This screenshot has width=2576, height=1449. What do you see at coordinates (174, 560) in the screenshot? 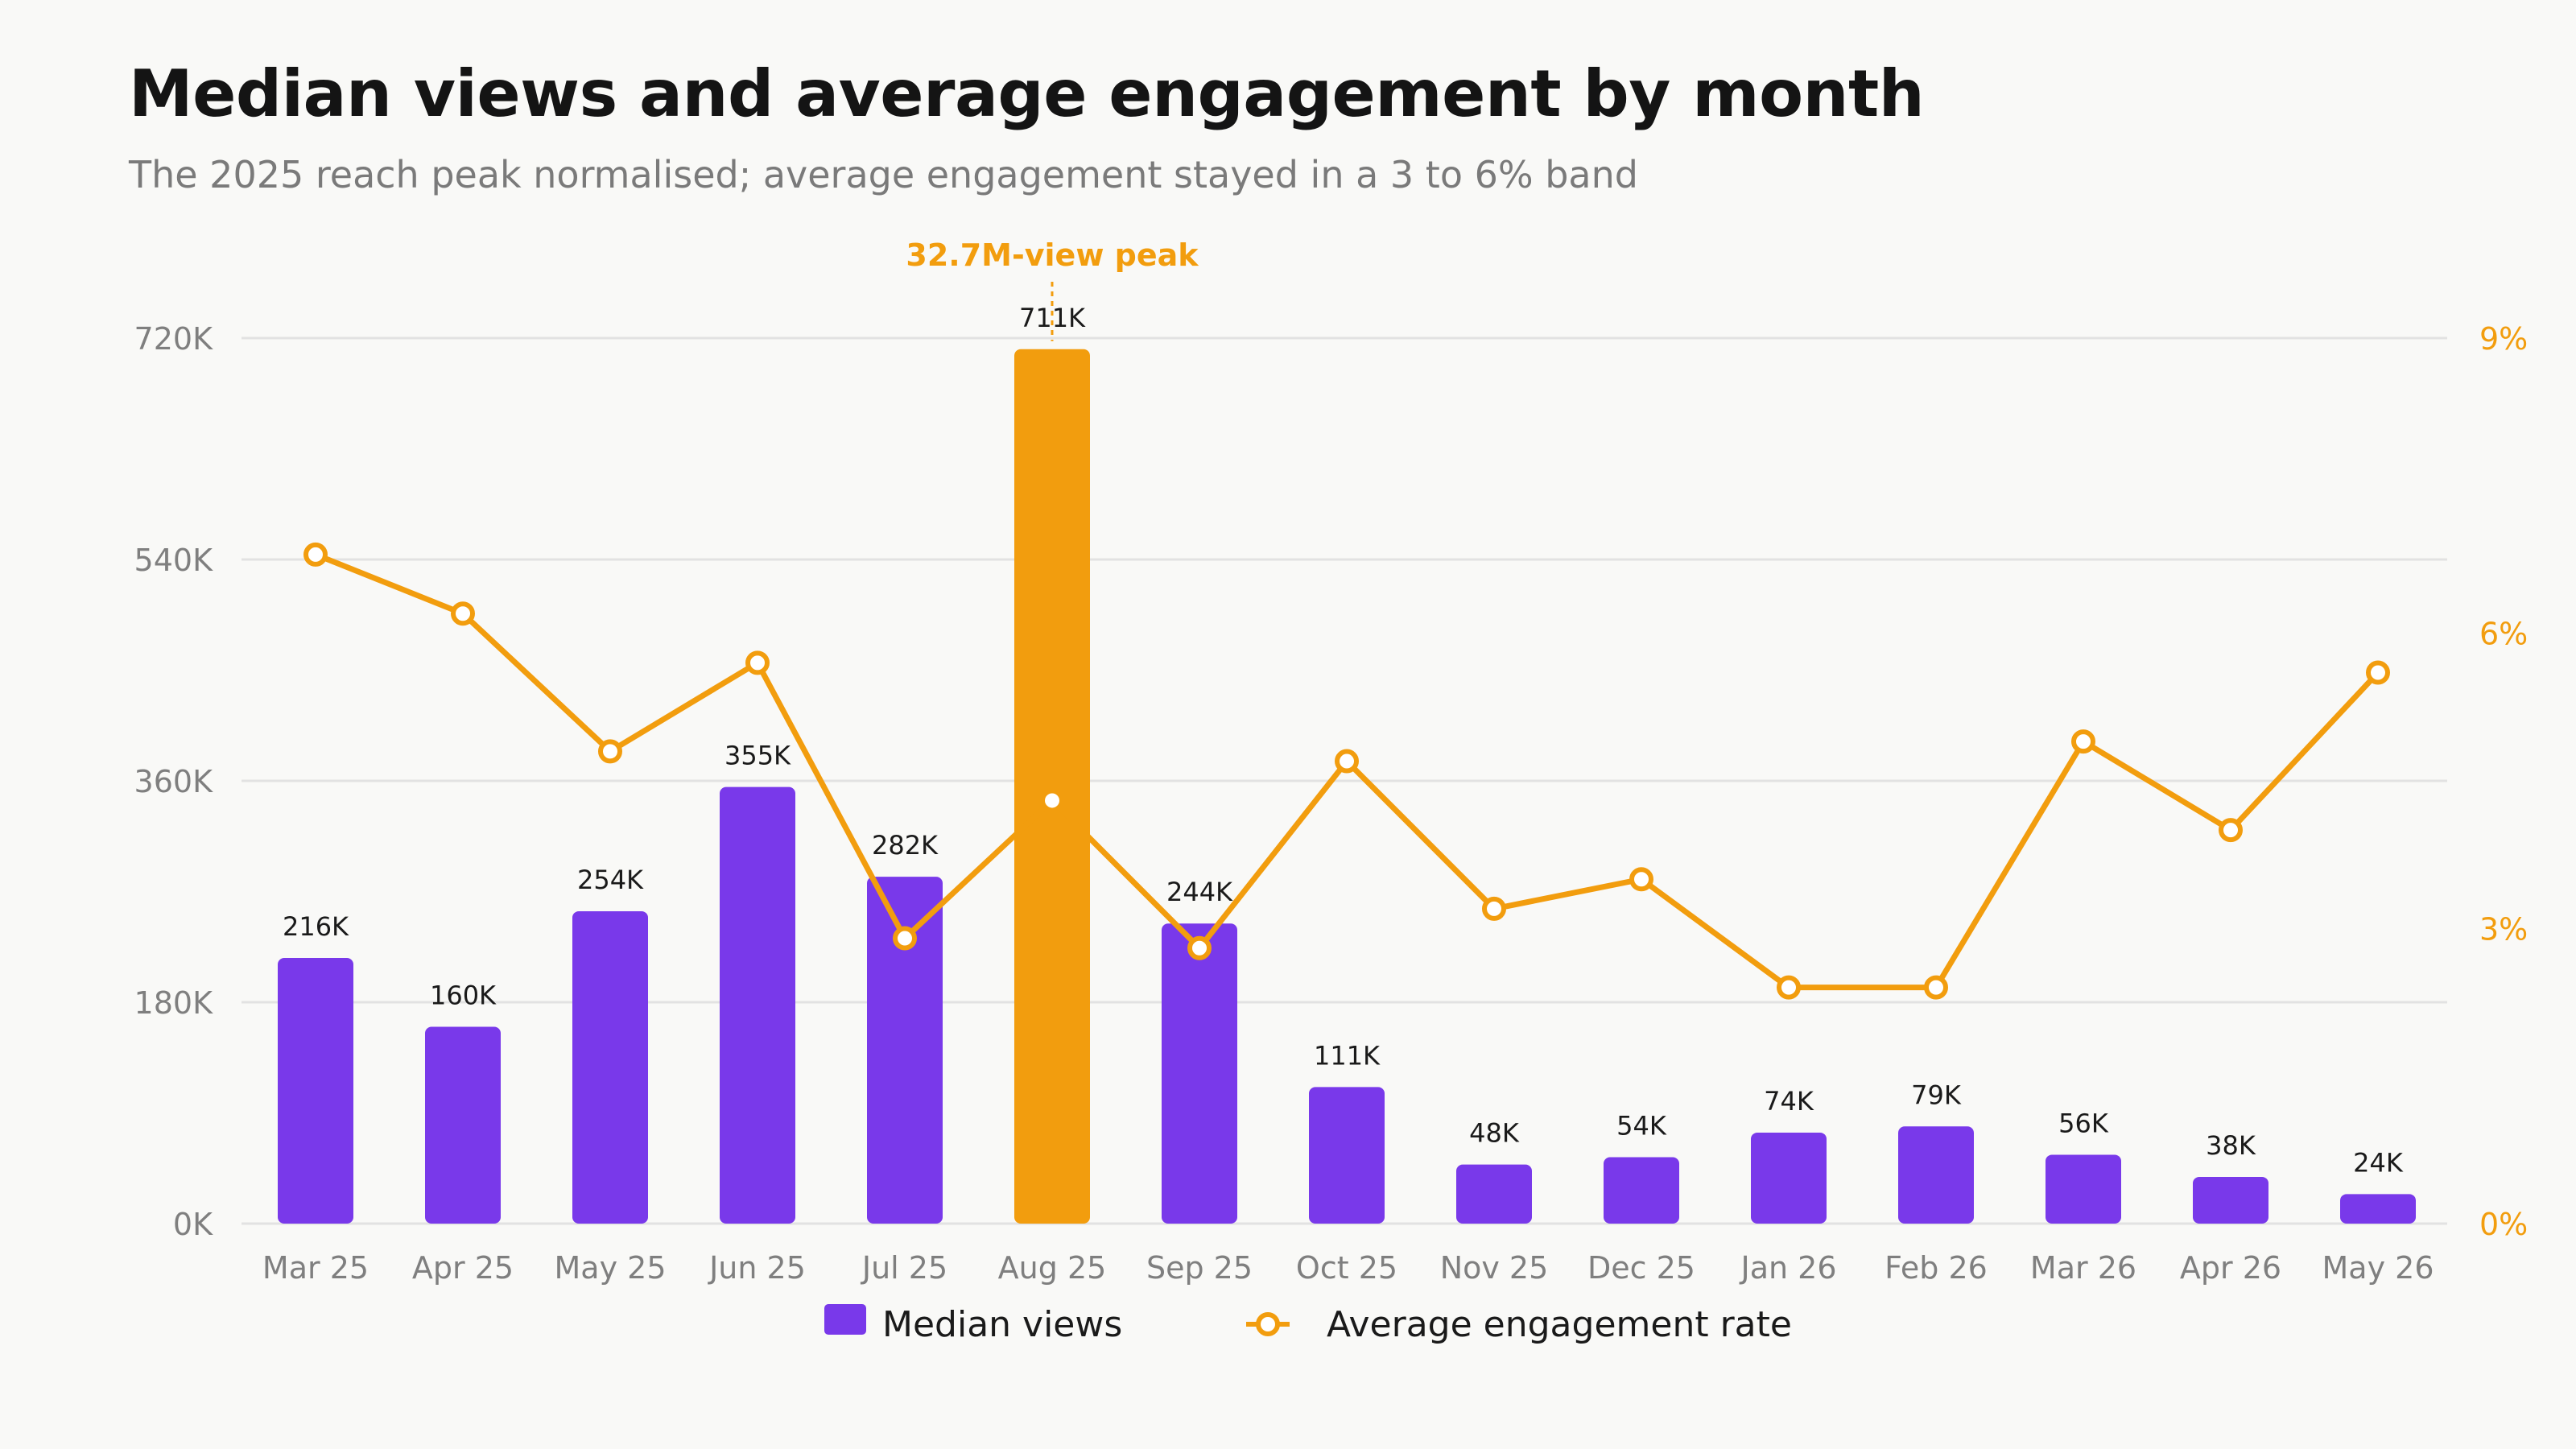
I see `left-axis-tick-label: 540K` at bounding box center [174, 560].